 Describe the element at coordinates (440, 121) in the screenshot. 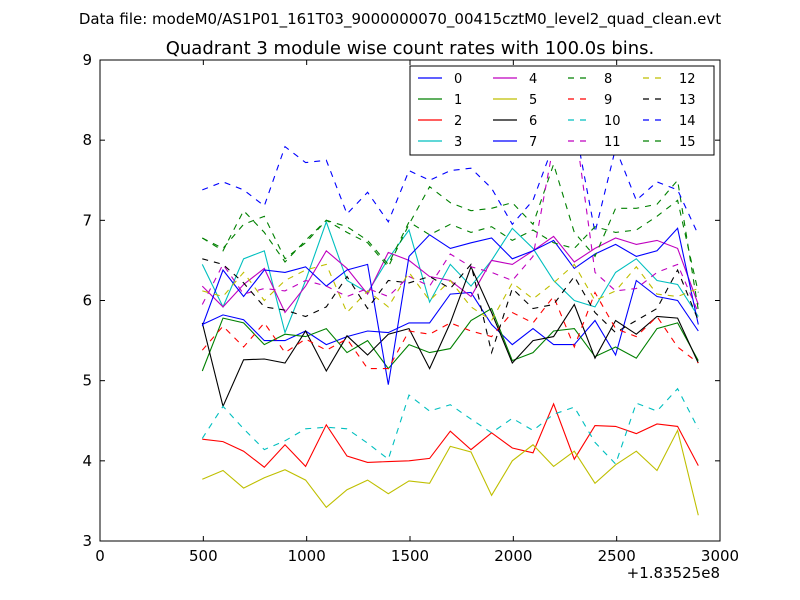

I see `legend-item-2: 2` at that location.